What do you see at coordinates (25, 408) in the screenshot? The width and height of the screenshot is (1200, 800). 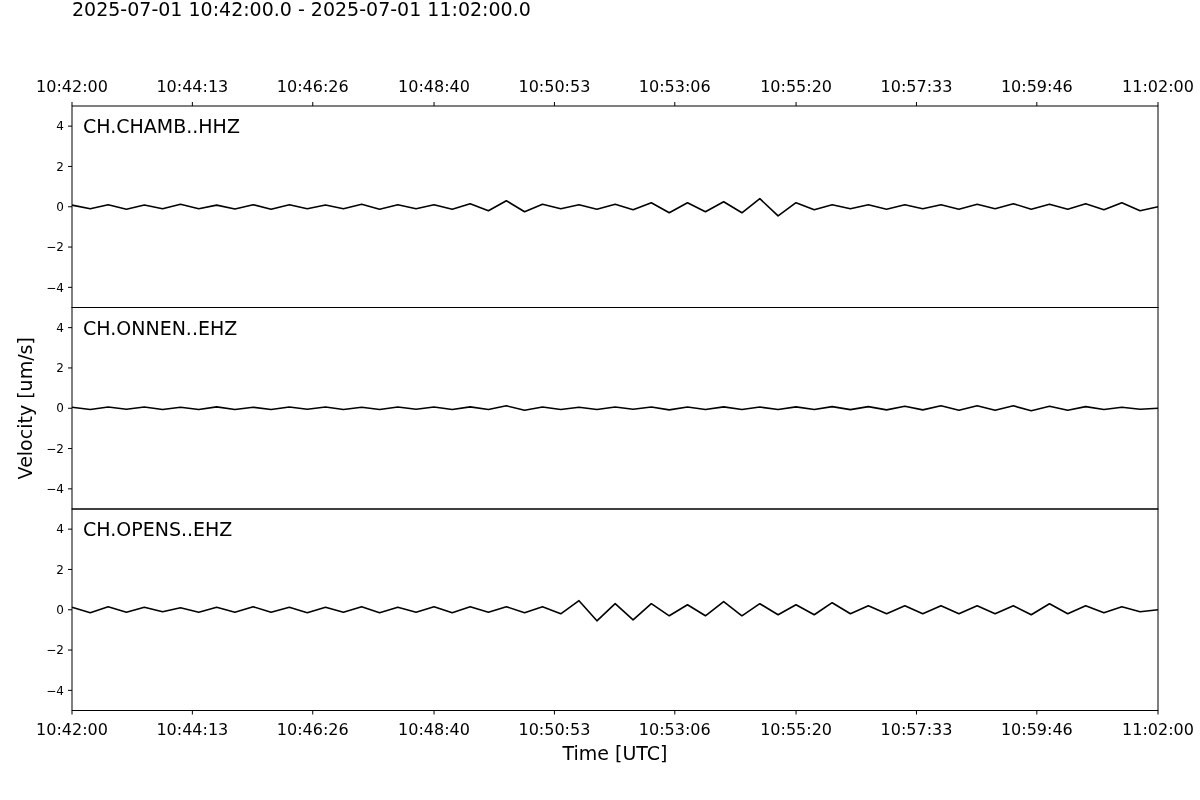 I see `y-axis-title: Velocity [um/s]` at bounding box center [25, 408].